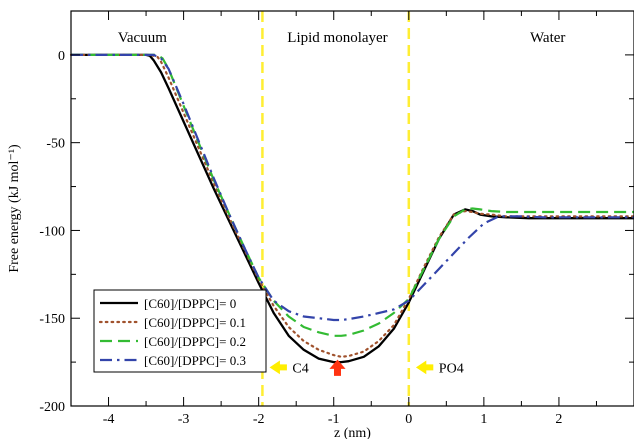 This screenshot has width=634, height=439. I want to click on y-tick-label: -100, so click(52, 231).